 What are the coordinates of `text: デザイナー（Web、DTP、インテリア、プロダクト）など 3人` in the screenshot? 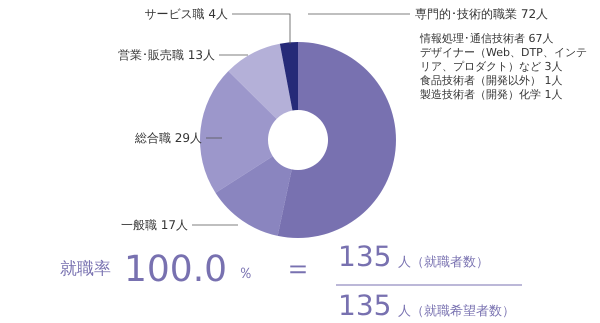 It's located at (504, 60).